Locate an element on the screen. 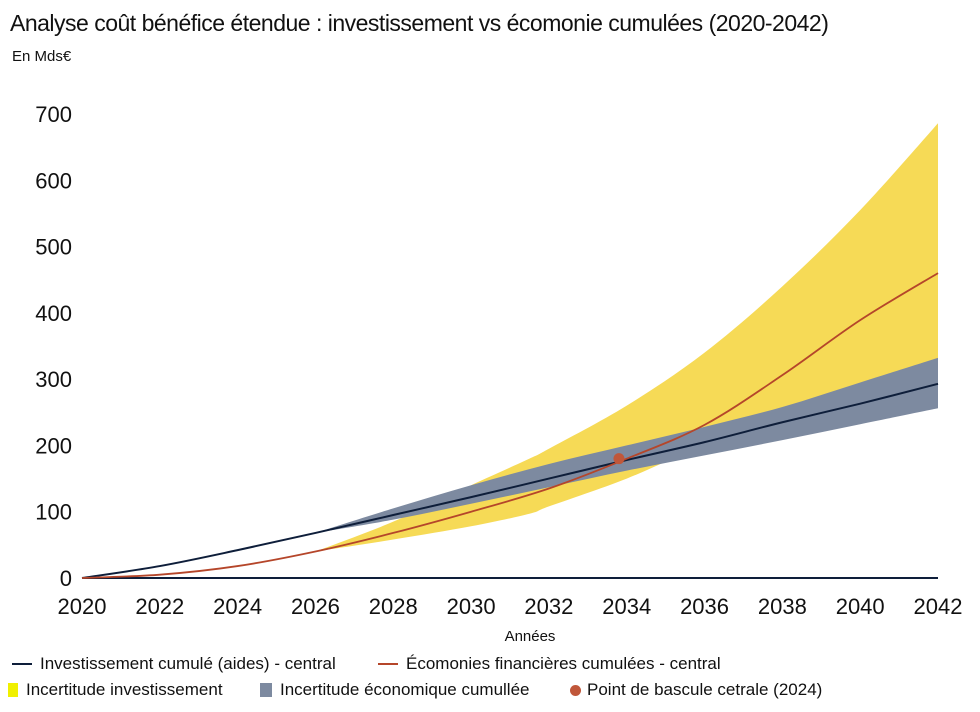 The height and width of the screenshot is (712, 980). x-axis-label: Années is located at coordinates (530, 636).